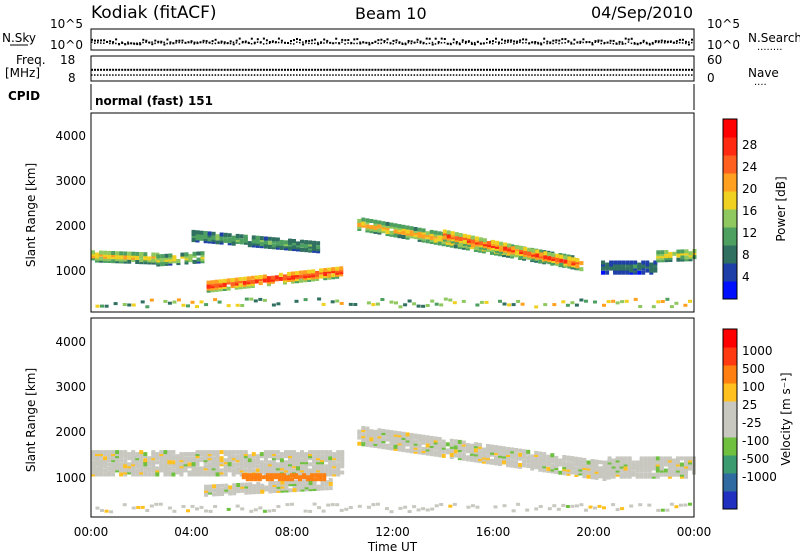 Image resolution: width=800 pixels, height=558 pixels. I want to click on power-cbar-tick-12: 12, so click(749, 233).